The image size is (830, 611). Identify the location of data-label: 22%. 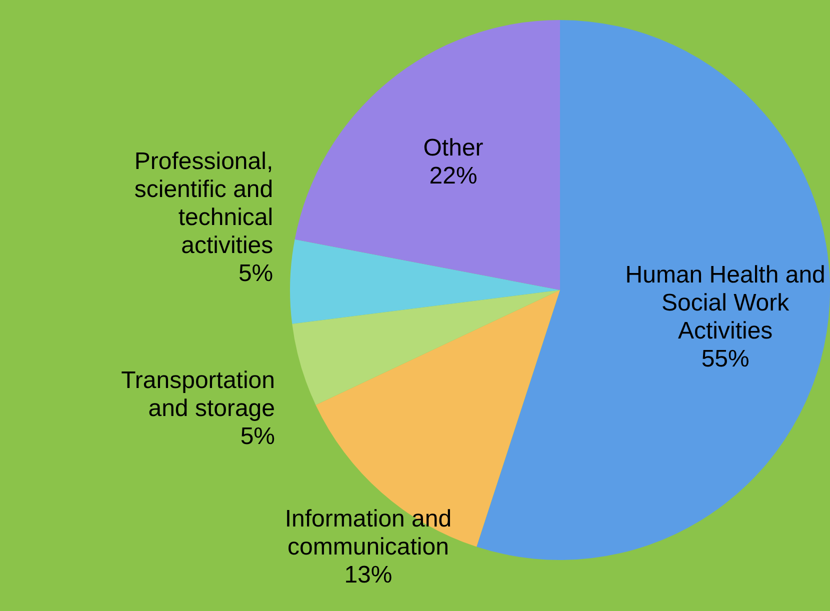
(453, 176).